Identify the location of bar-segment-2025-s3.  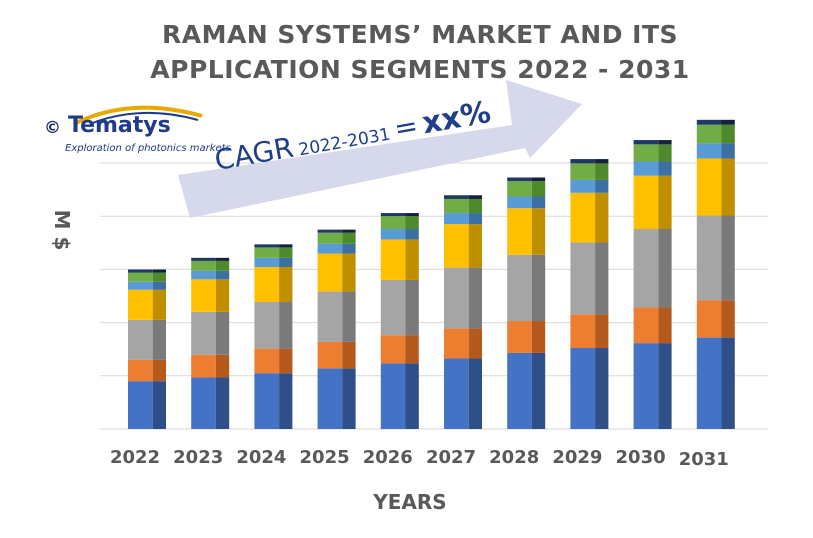
(330, 316).